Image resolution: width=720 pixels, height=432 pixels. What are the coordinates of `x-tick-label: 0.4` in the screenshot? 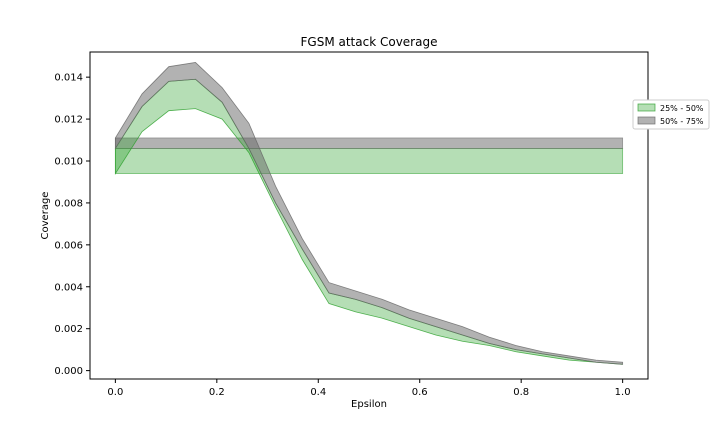 It's located at (318, 392).